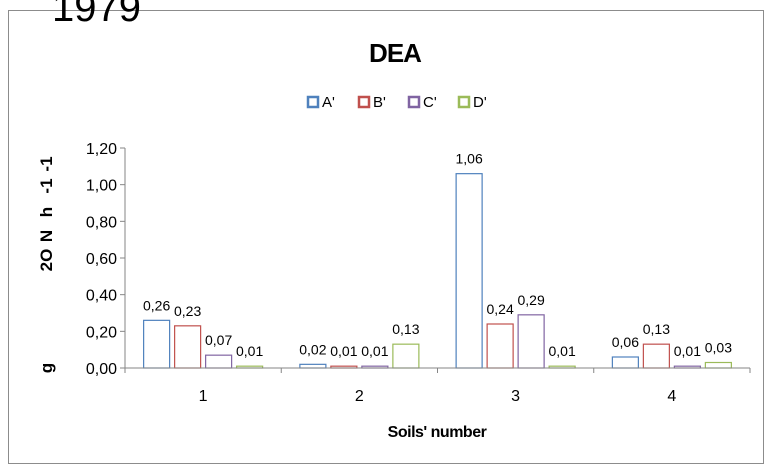 This screenshot has height=469, width=769. What do you see at coordinates (469, 159) in the screenshot?
I see `data-label: 1,06` at bounding box center [469, 159].